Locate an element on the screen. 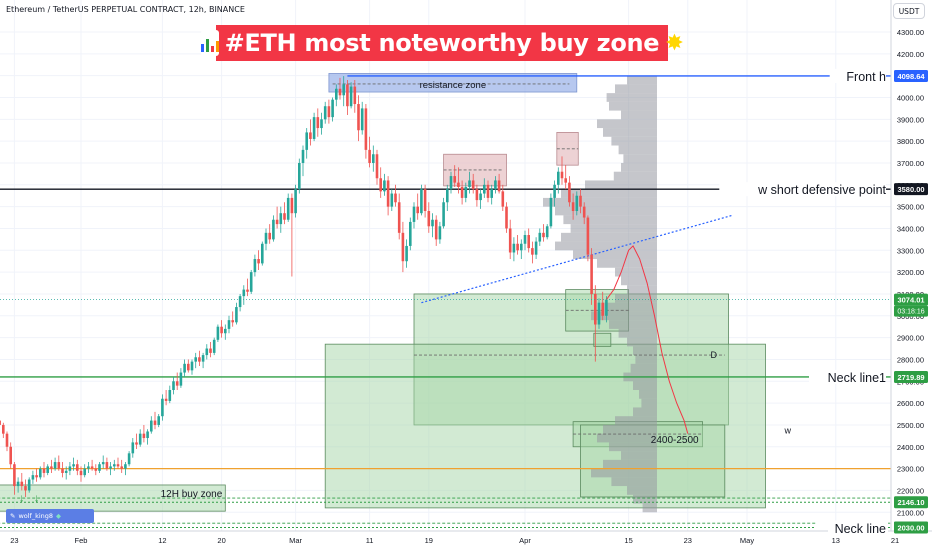  price-tick-label: 2200.00 is located at coordinates (910, 490).